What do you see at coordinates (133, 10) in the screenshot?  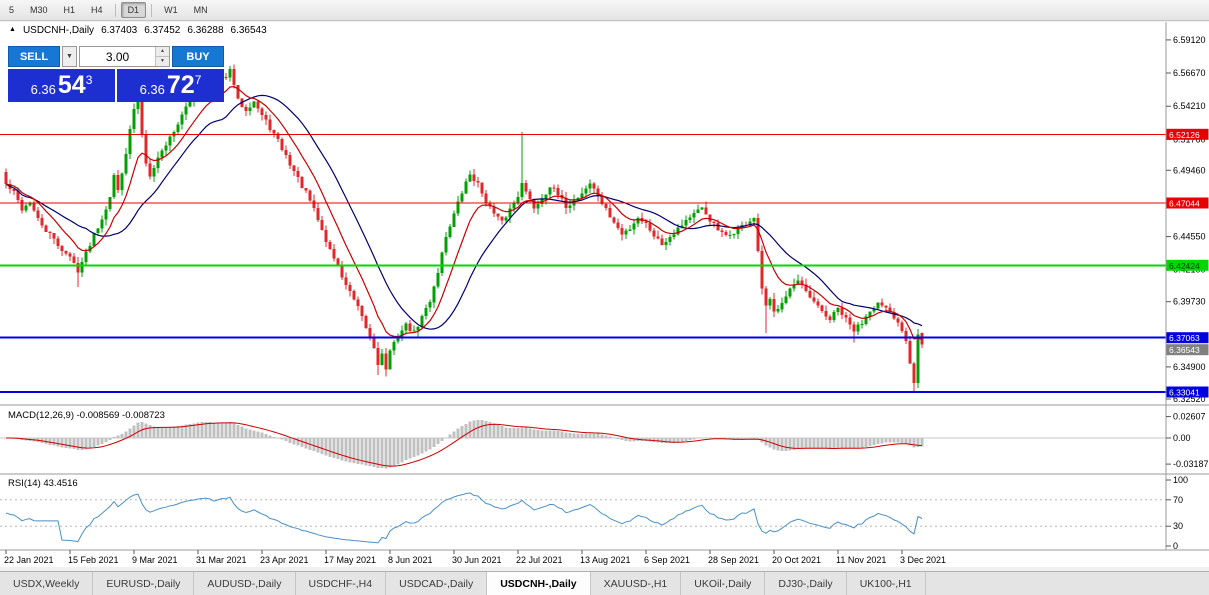 I see `timeframe-d1: D1` at bounding box center [133, 10].